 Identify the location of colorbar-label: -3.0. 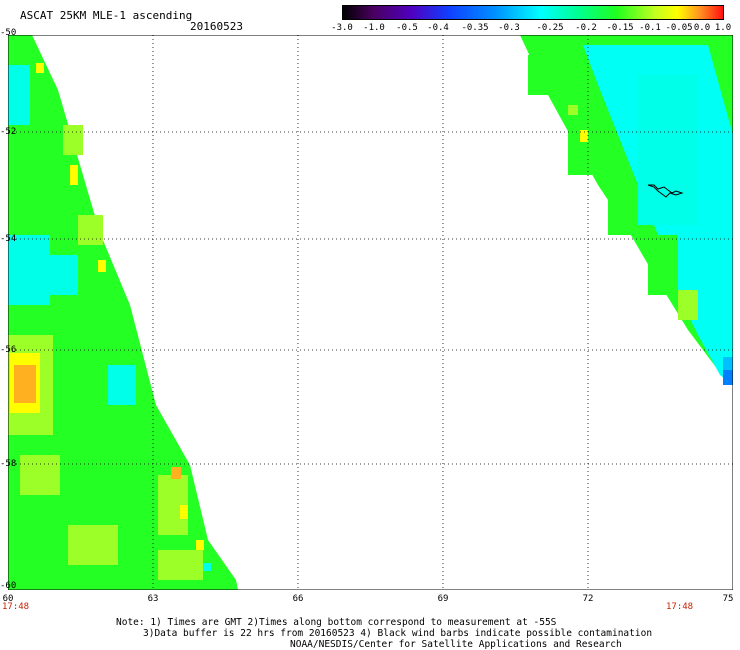
(342, 28).